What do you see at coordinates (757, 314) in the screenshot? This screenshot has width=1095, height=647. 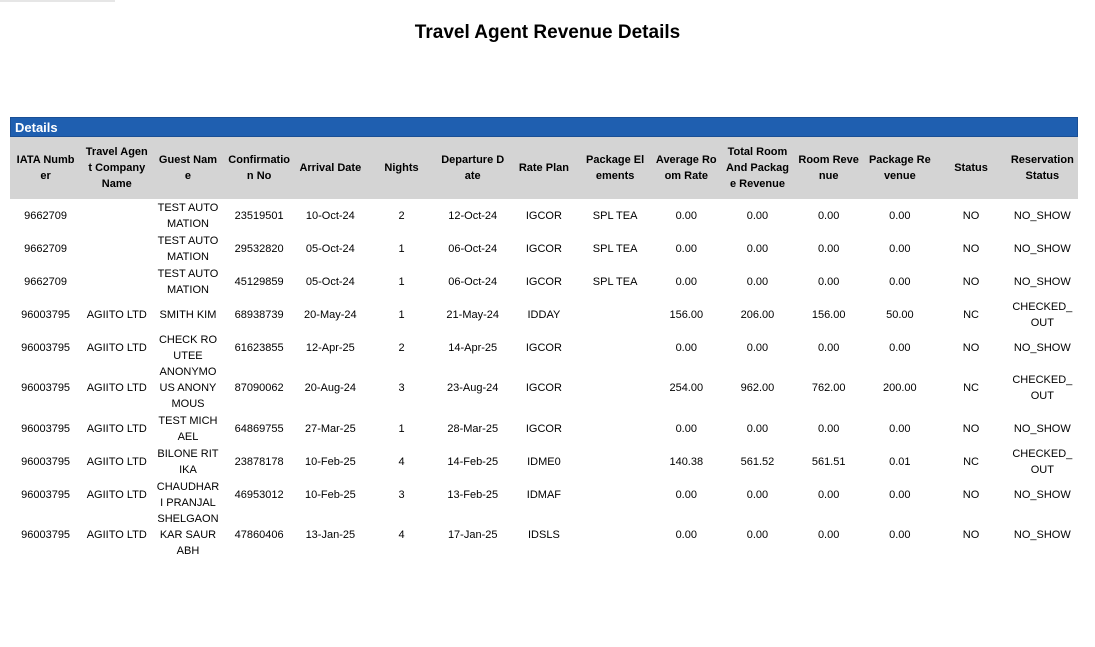 I see `table-cell: 206.00` at bounding box center [757, 314].